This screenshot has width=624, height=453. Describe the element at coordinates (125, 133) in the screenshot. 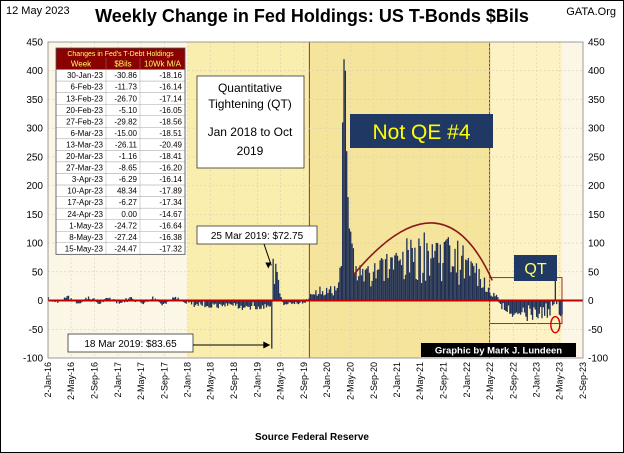

I see `table-cell-bils: -15.00` at that location.